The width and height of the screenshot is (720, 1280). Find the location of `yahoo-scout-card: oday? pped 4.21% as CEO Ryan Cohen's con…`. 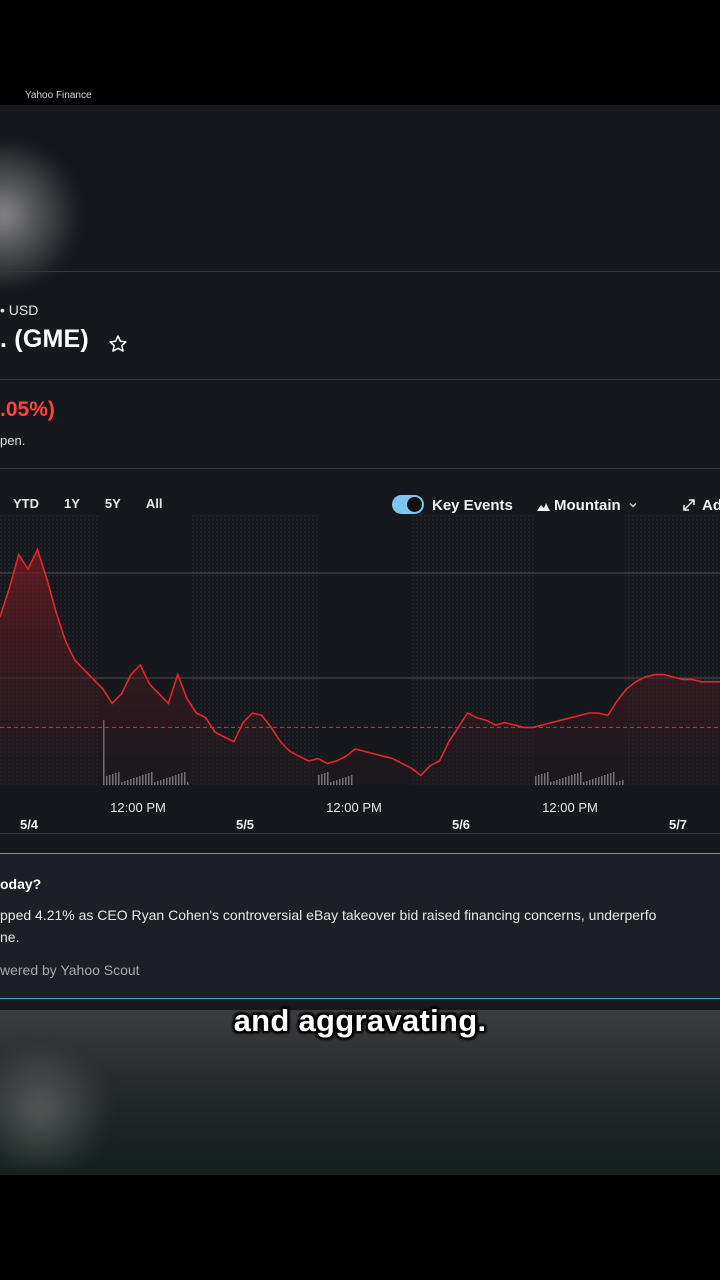

yahoo-scout-card: oday? pped 4.21% as CEO Ryan Cohen's con… is located at coordinates (360, 926).